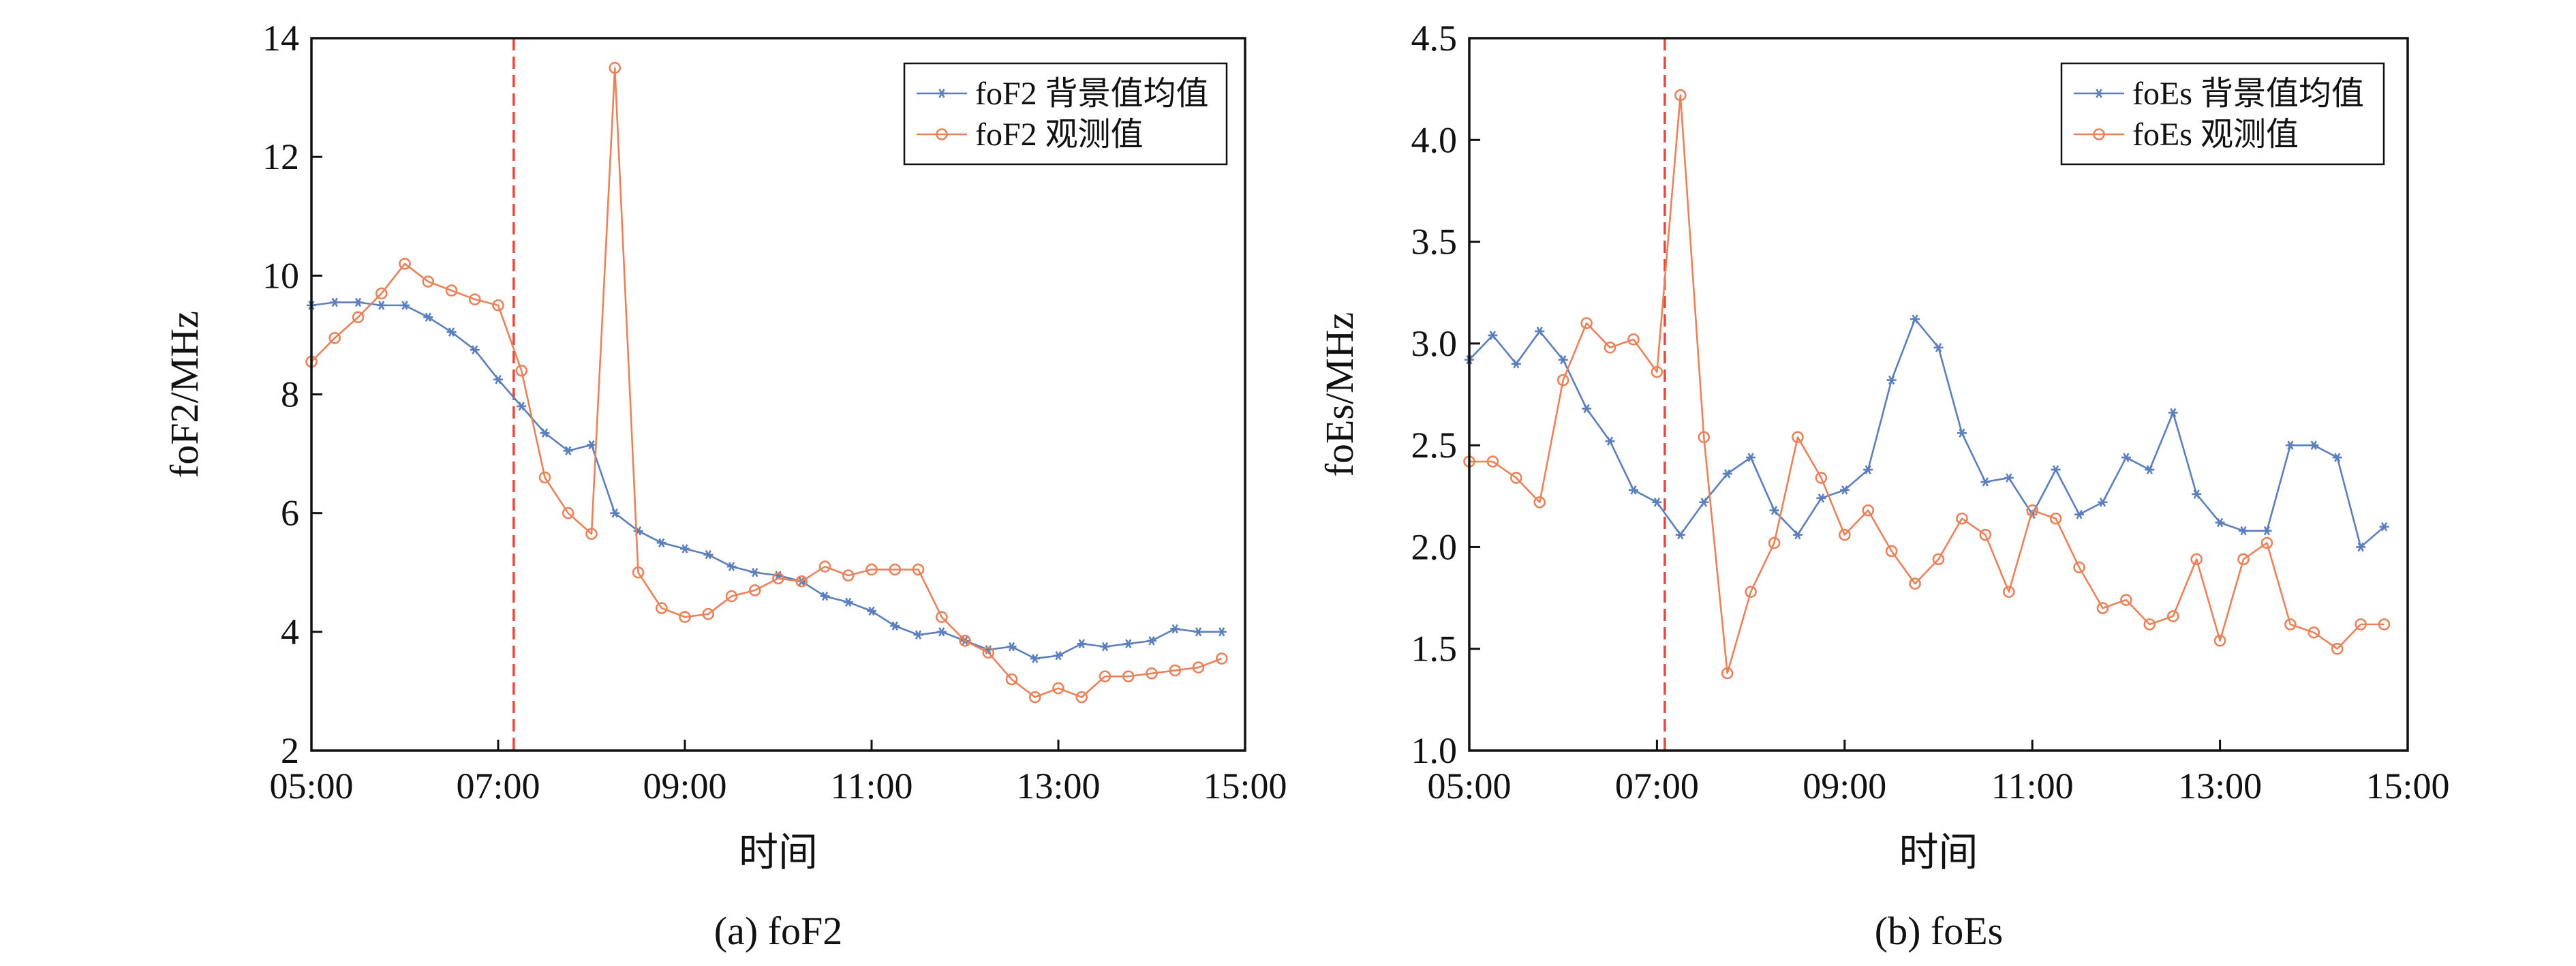 The width and height of the screenshot is (2576, 966). Describe the element at coordinates (1434, 242) in the screenshot. I see `y-tick-label: 3.5` at that location.